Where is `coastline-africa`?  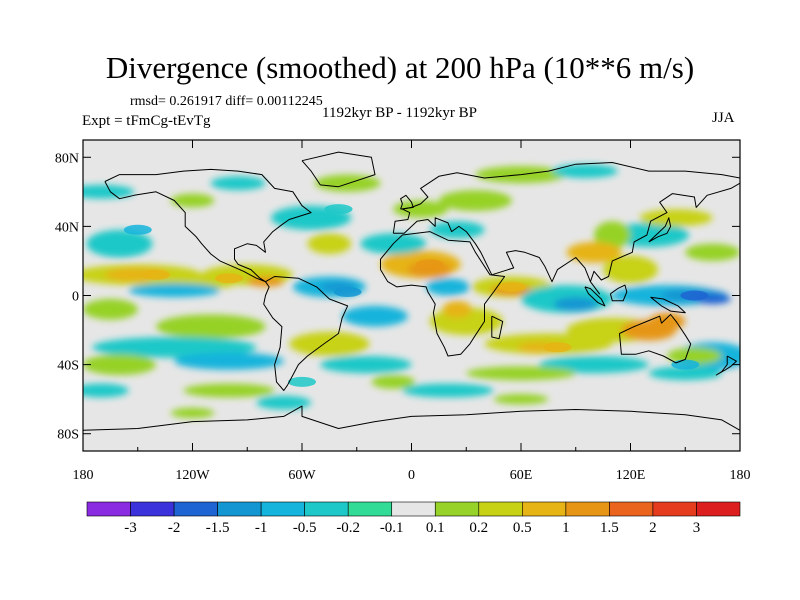 coastline-africa is located at coordinates (443, 294).